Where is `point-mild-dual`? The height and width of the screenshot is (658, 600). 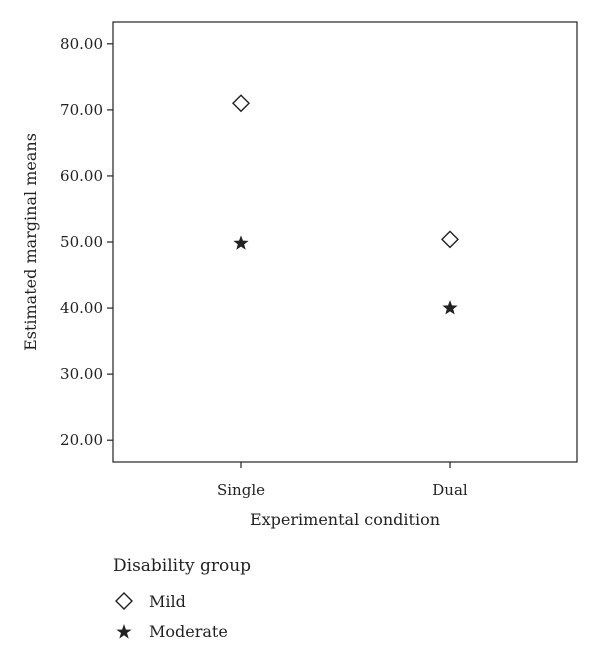 point-mild-dual is located at coordinates (450, 239).